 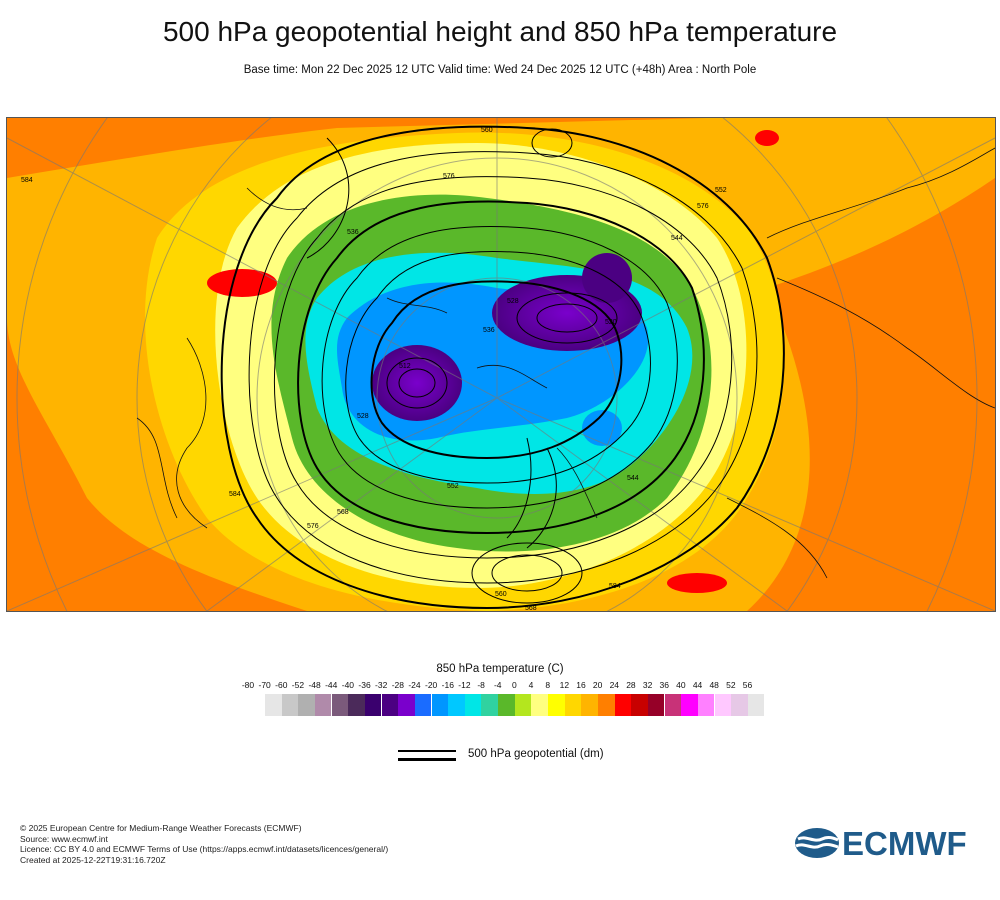 What do you see at coordinates (64, 838) in the screenshot?
I see `credits-source: Source: www.ecmwf.int` at bounding box center [64, 838].